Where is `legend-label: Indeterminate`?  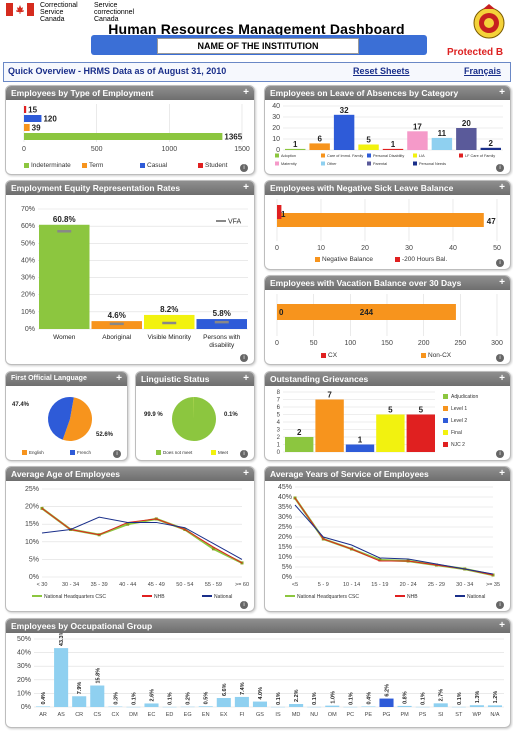
legend-label: Indeterminate is located at coordinates (51, 165).